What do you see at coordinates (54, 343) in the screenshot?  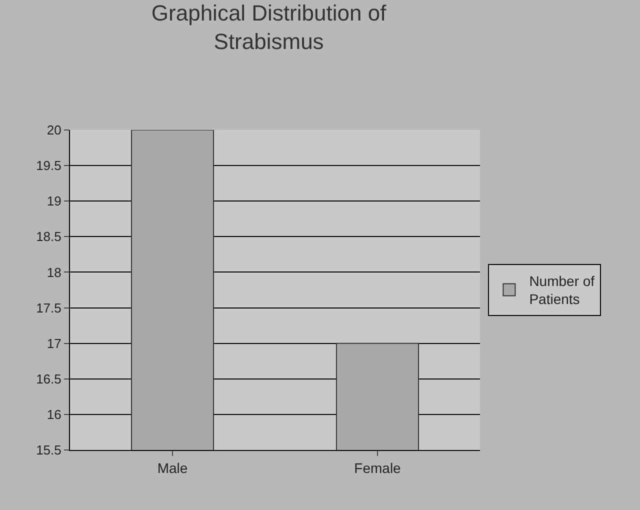 I see `y-tick-label: 17` at bounding box center [54, 343].